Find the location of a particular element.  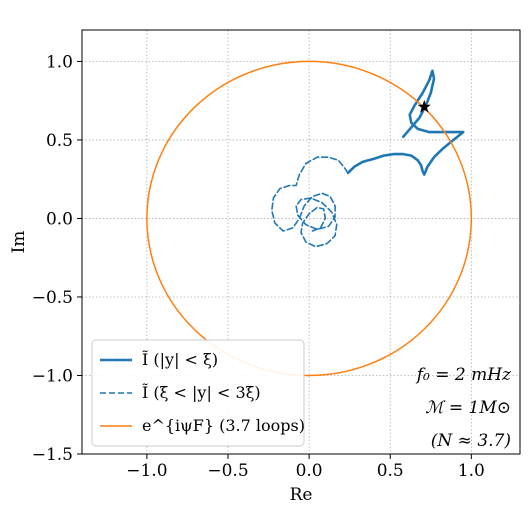

y-tick-label: 0.0 is located at coordinates (59, 219).